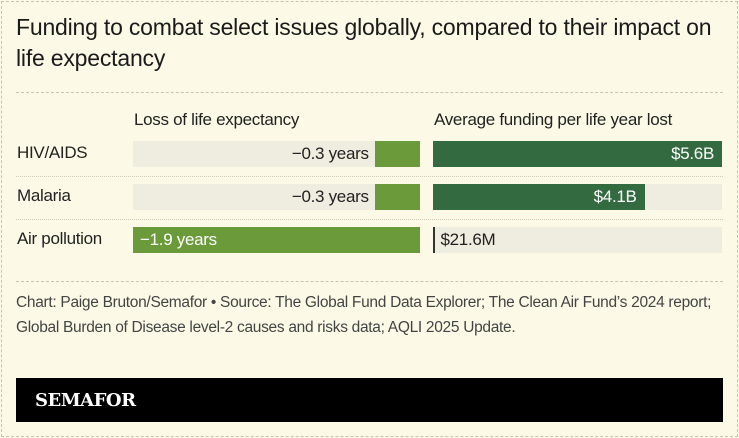 Image resolution: width=739 pixels, height=438 pixels. Describe the element at coordinates (44, 195) in the screenshot. I see `row-label: Malaria` at that location.